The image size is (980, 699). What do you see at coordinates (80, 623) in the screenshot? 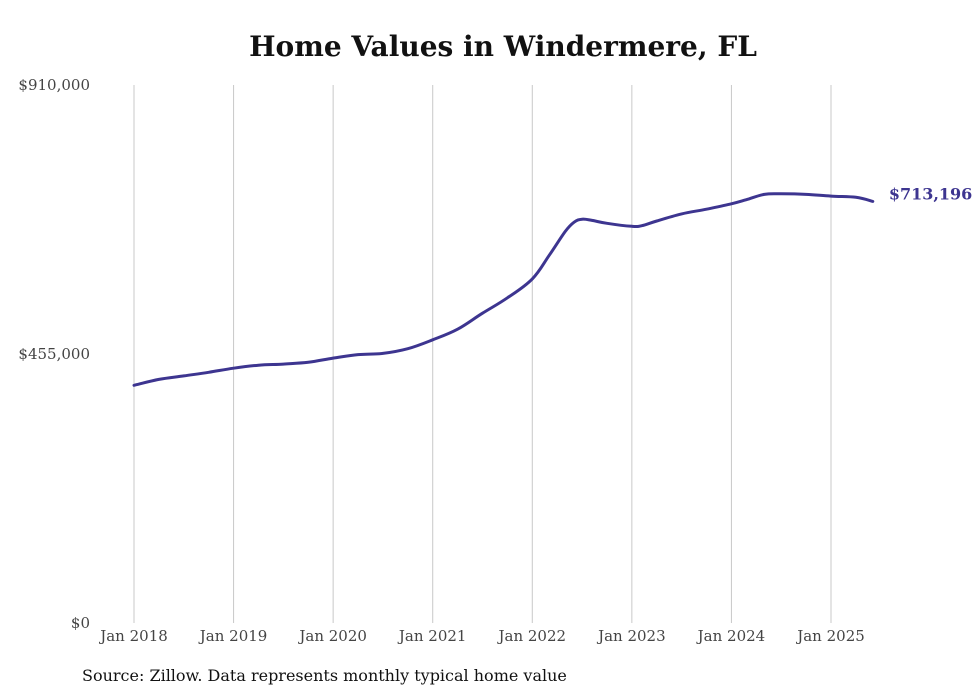
I see `y-tick-label: $0` at bounding box center [80, 623].